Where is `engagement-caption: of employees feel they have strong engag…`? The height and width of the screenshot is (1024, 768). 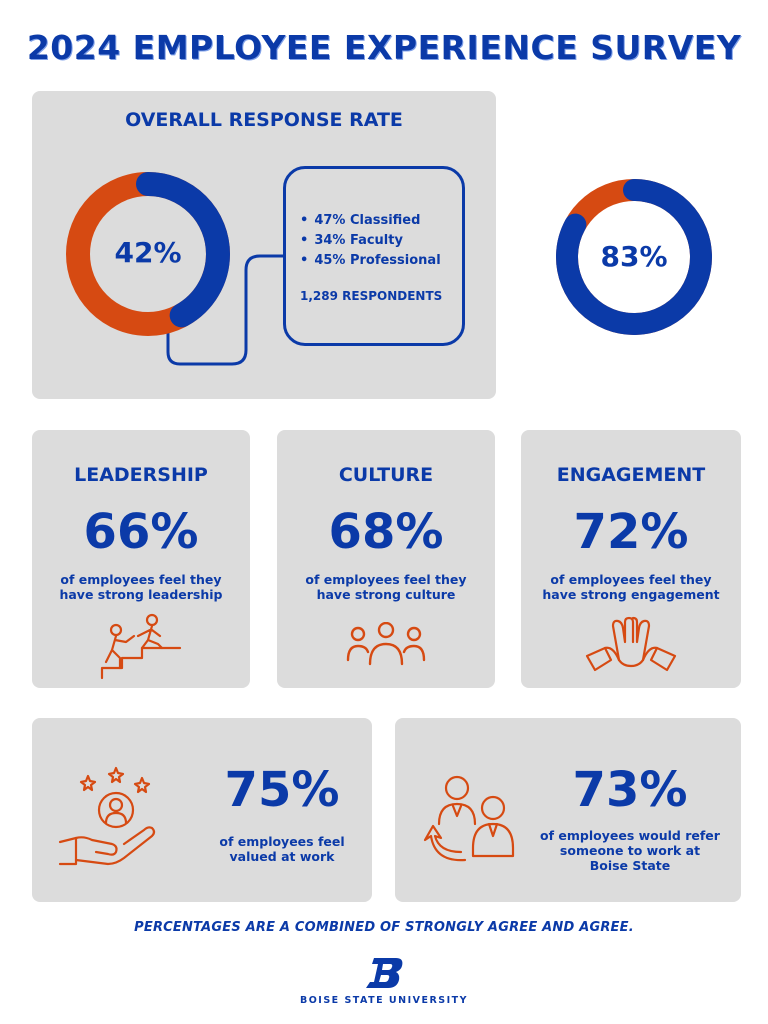 engagement-caption: of employees feel they have strong engag… is located at coordinates (631, 587).